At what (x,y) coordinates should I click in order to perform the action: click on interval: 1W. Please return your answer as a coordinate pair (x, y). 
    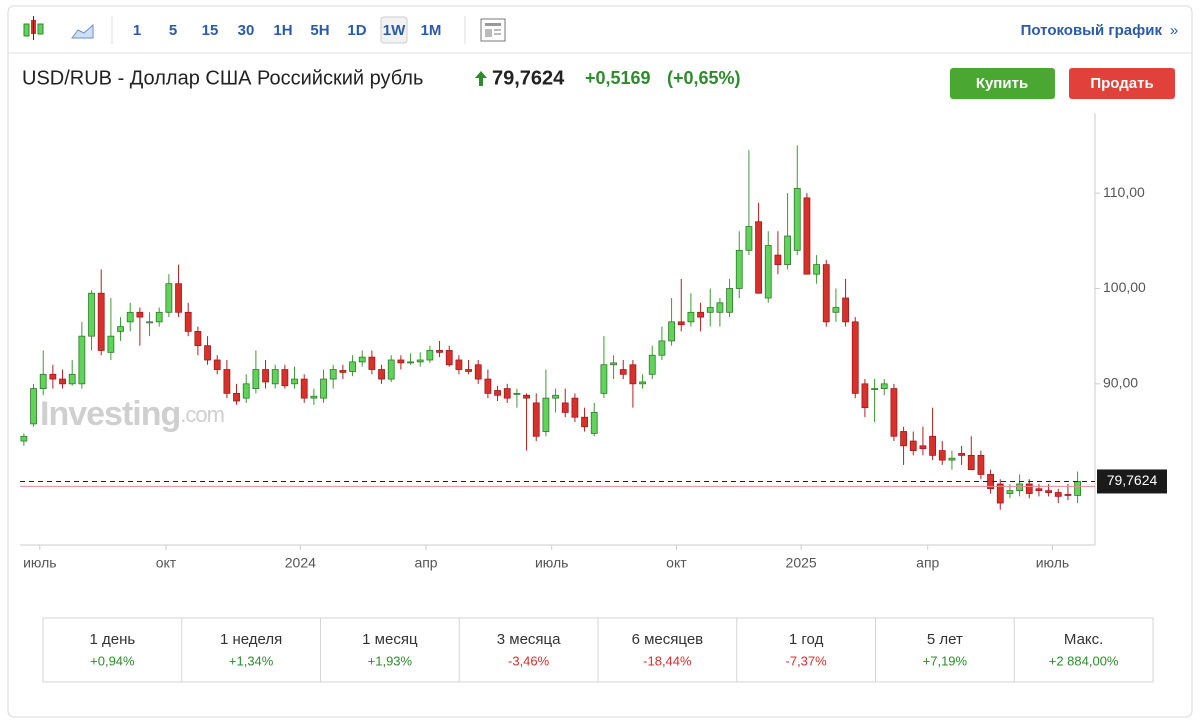
    Looking at the image, I should click on (394, 30).